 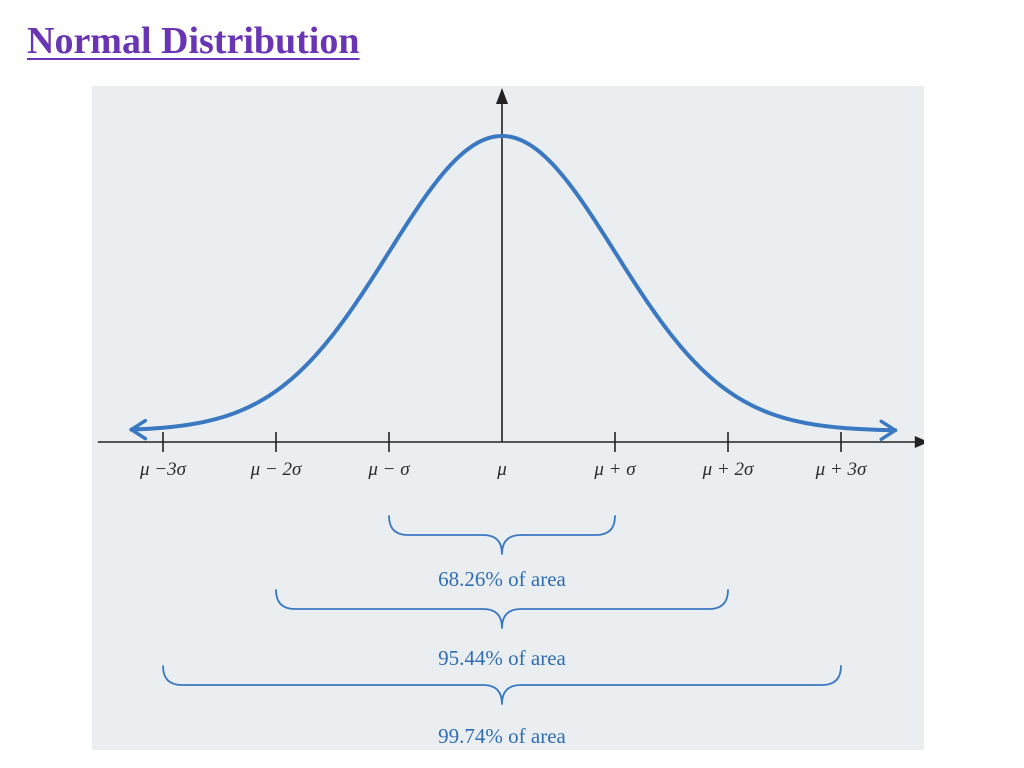 I want to click on x-tick-label: μ − σ, so click(x=388, y=469).